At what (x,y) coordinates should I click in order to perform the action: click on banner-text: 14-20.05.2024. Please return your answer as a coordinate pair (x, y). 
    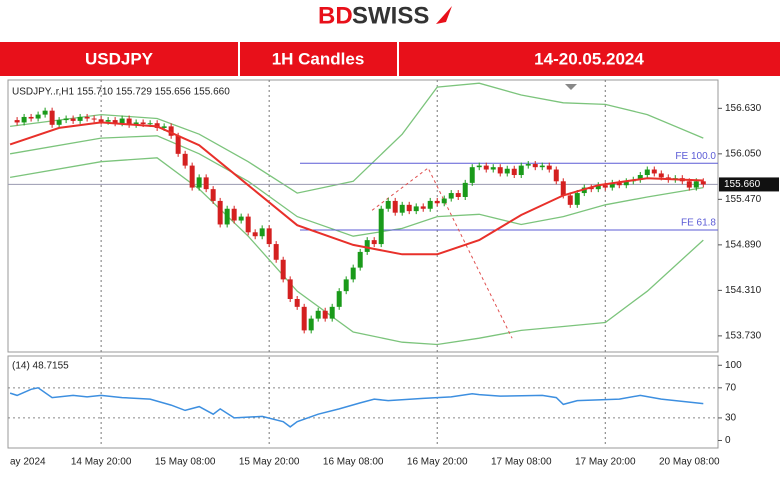
    Looking at the image, I should click on (589, 58).